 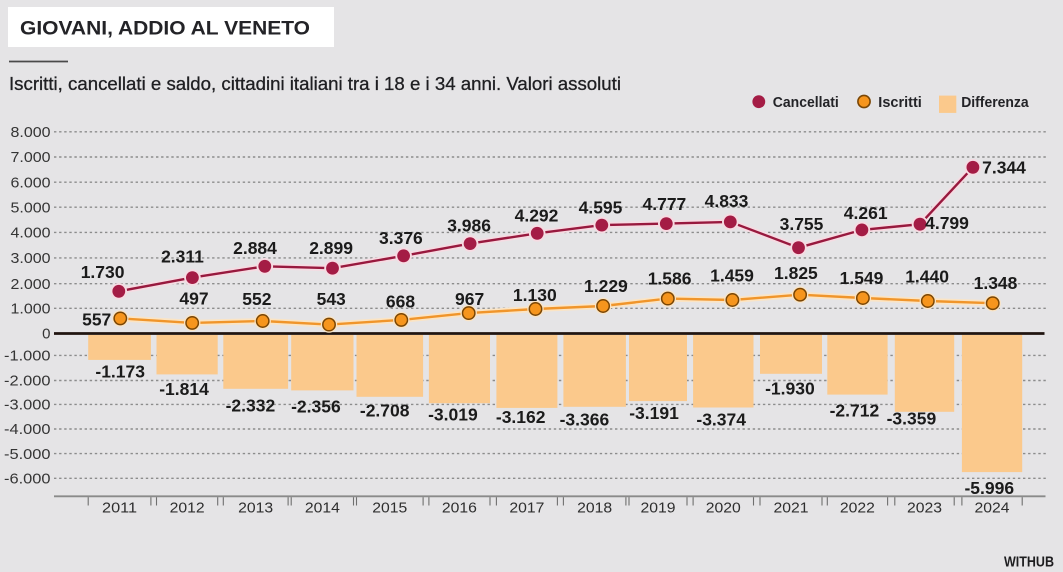 I want to click on svg-text: 4.292, so click(x=537, y=216).